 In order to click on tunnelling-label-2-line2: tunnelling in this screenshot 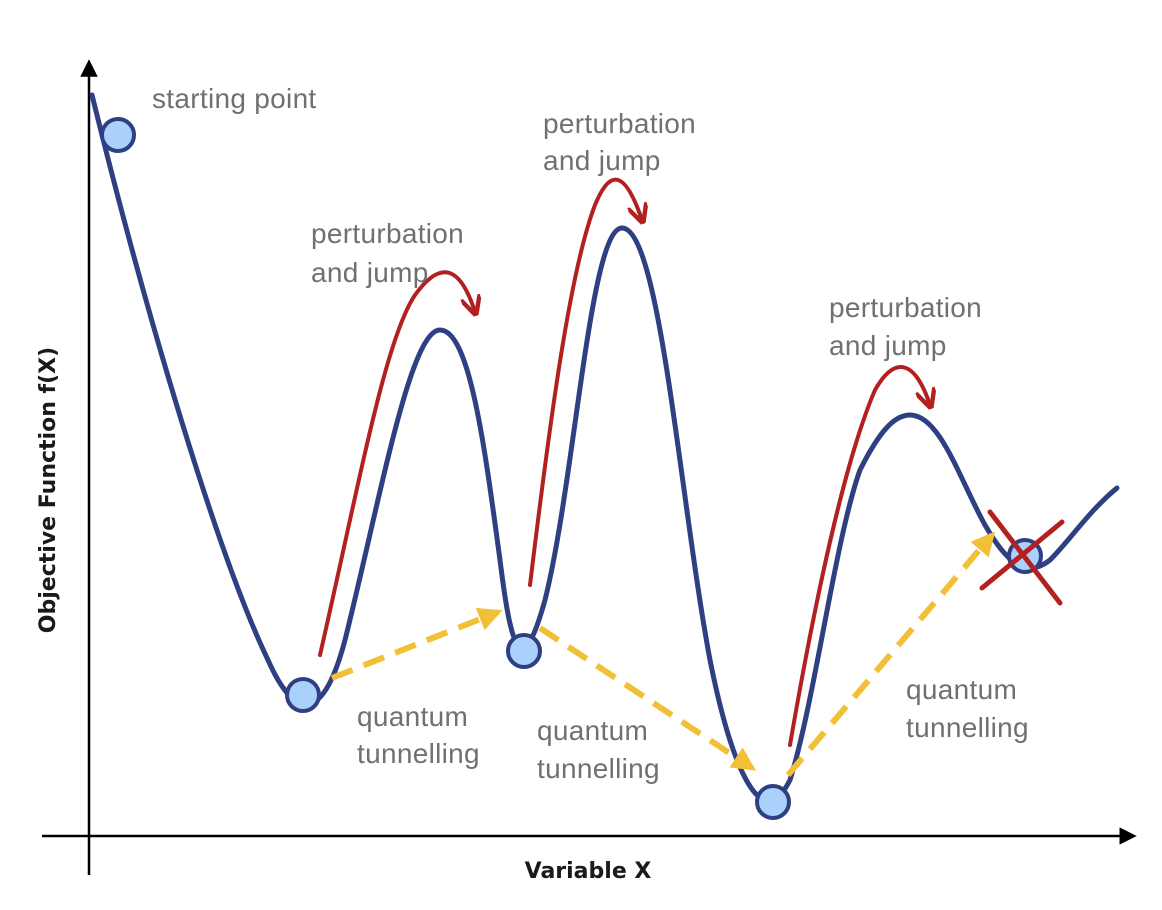, I will do `click(598, 768)`.